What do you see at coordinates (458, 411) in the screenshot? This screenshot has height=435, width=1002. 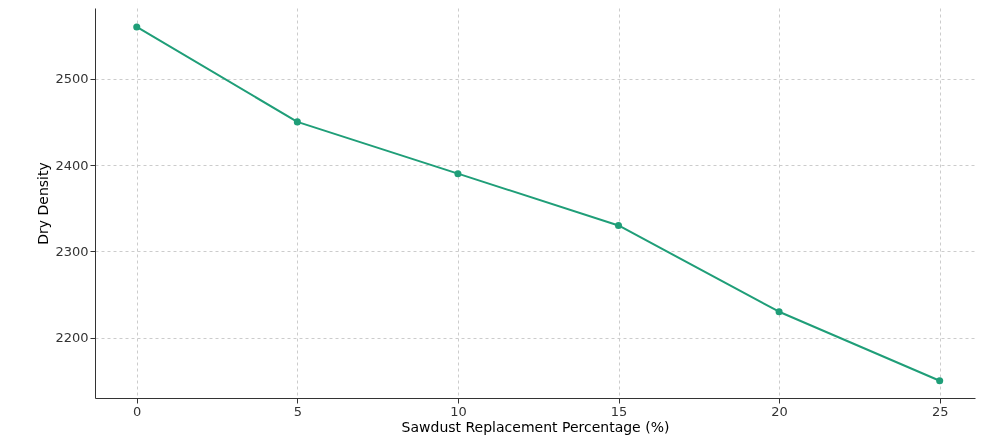 I see `x-tick-label: 10` at bounding box center [458, 411].